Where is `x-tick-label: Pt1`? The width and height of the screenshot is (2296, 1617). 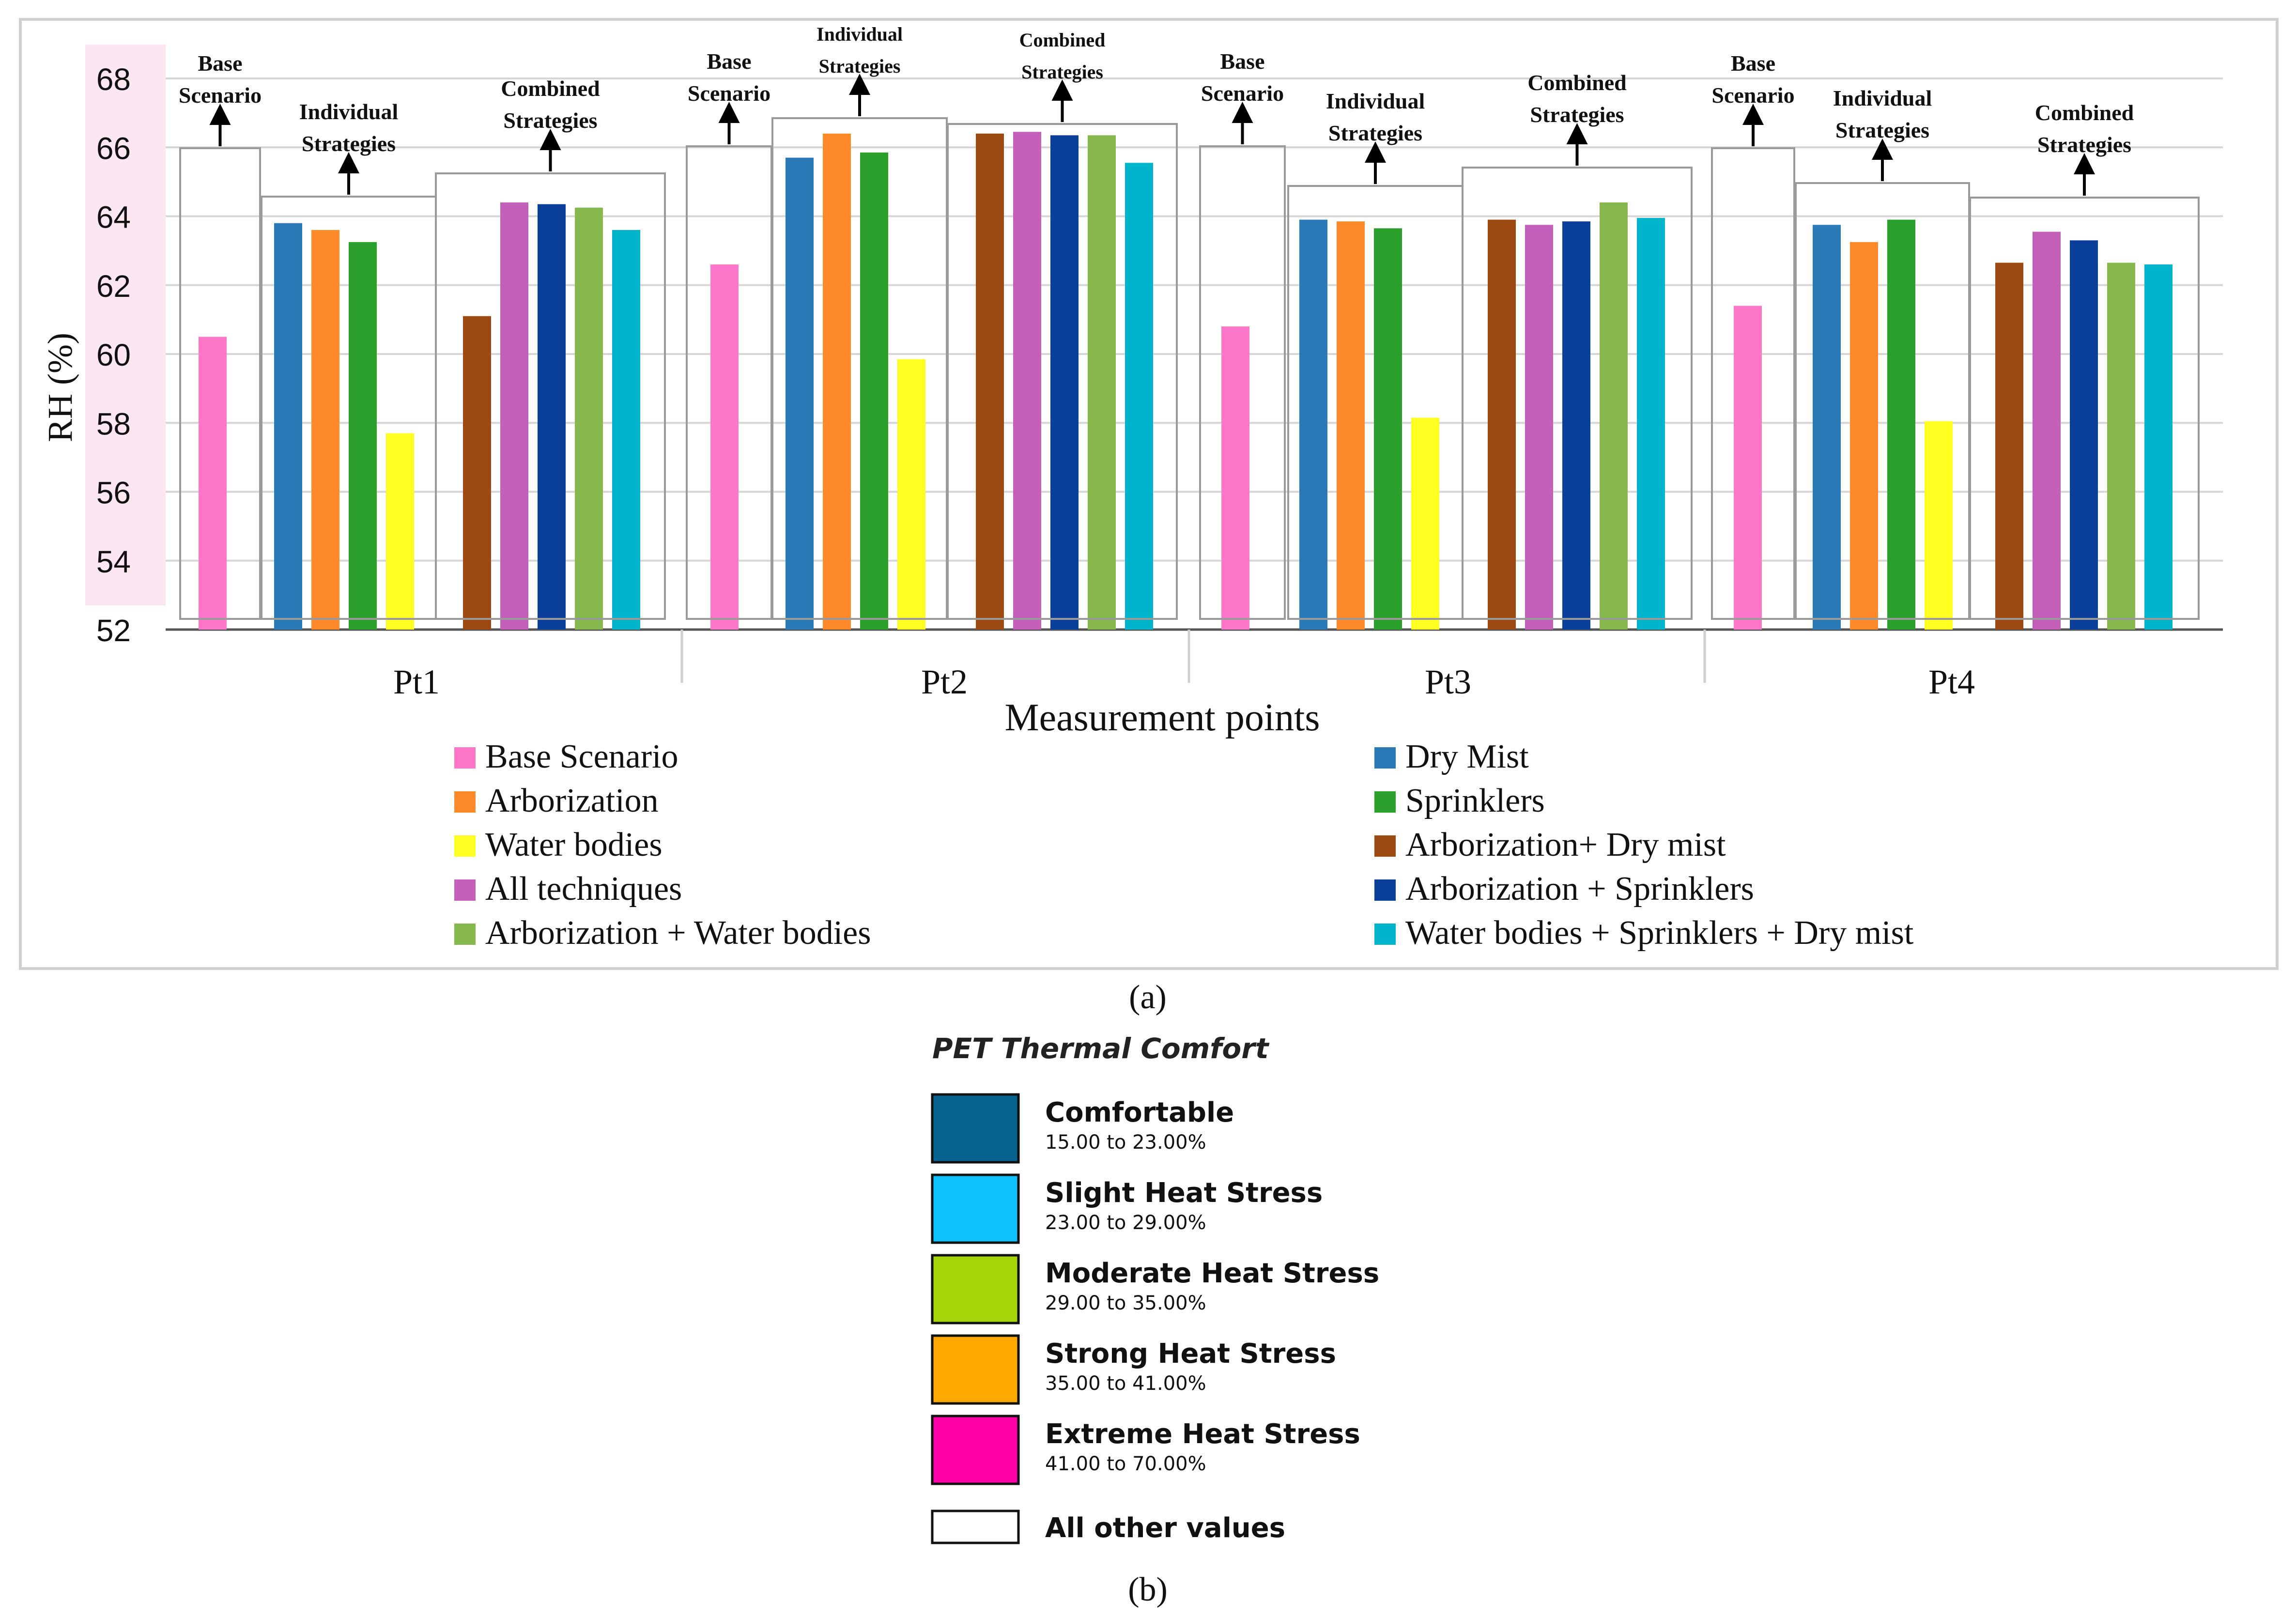 x-tick-label: Pt1 is located at coordinates (416, 682).